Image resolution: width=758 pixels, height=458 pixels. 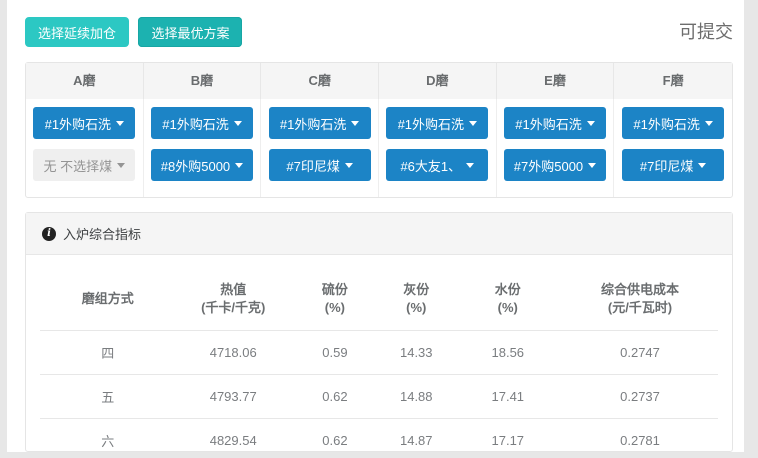 I want to click on header-main-text: 水份, so click(x=507, y=289).